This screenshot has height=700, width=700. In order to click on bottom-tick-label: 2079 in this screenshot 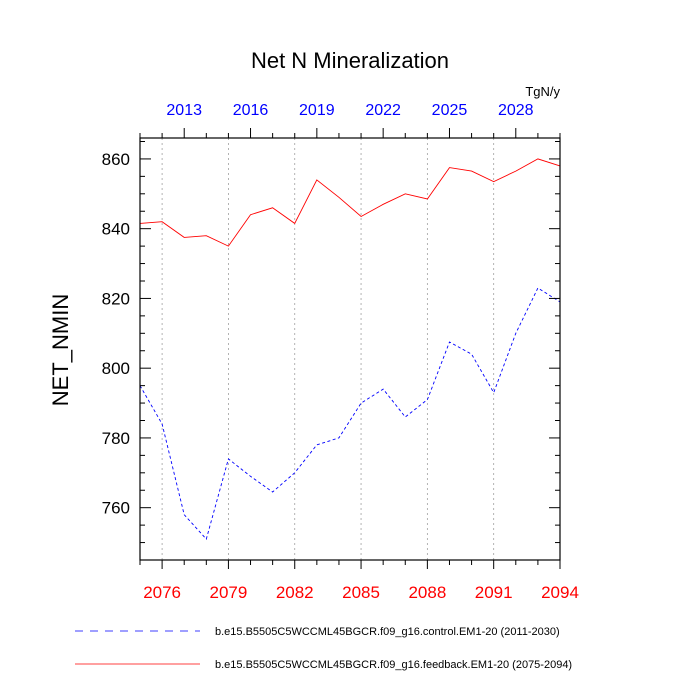, I will do `click(229, 592)`.